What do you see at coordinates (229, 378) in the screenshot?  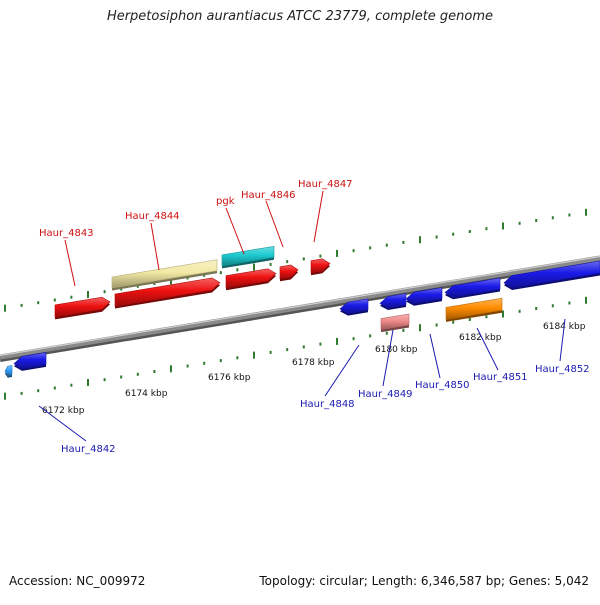 I see `scale-label: 6176 kbp` at bounding box center [229, 378].